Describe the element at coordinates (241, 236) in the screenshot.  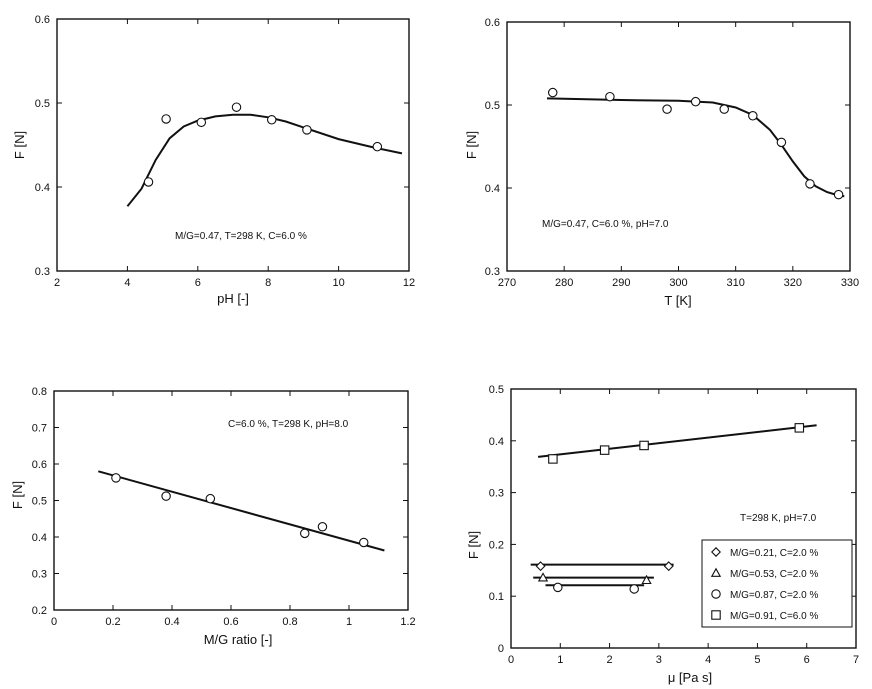
I see `conditions-annotation: M/G=0.47, T=298 K, C=6.0 %` at that location.